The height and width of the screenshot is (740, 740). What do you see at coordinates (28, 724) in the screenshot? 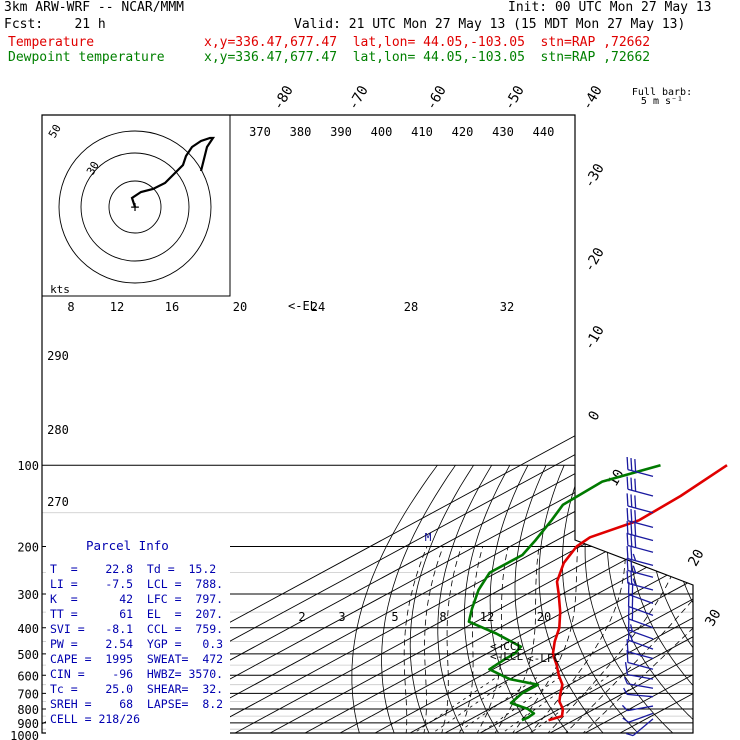
I see `pressure-tick-label: 900` at bounding box center [28, 724].